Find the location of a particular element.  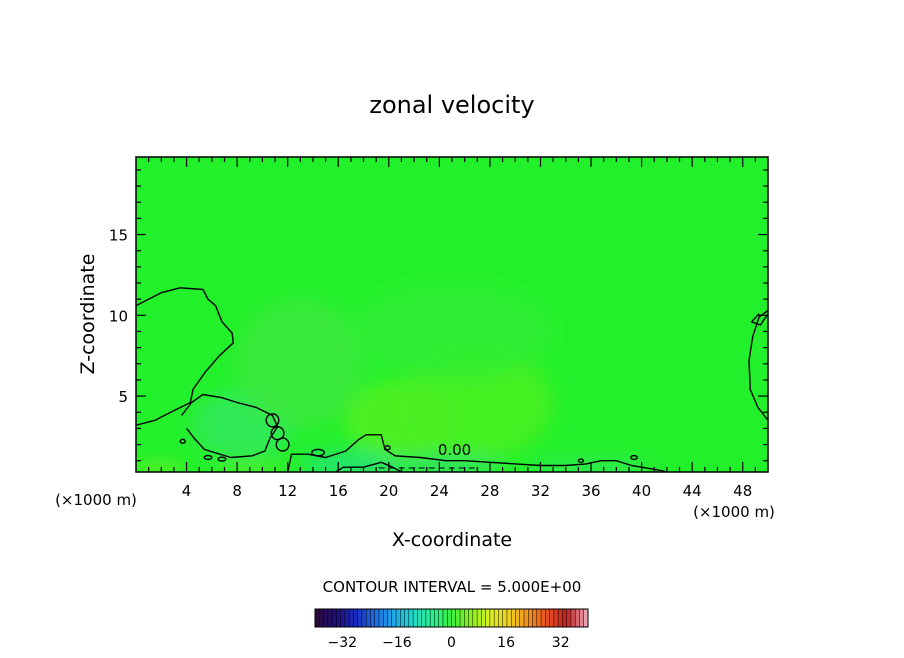

x-tick-label: 44 is located at coordinates (692, 491).